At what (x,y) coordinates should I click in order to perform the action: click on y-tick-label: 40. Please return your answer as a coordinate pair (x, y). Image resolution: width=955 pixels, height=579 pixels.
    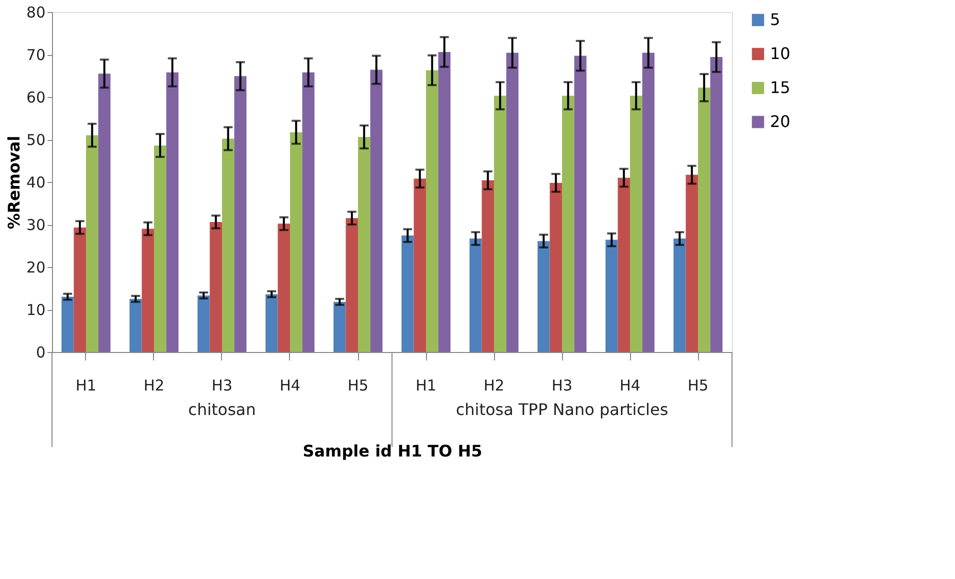
    Looking at the image, I should click on (36, 183).